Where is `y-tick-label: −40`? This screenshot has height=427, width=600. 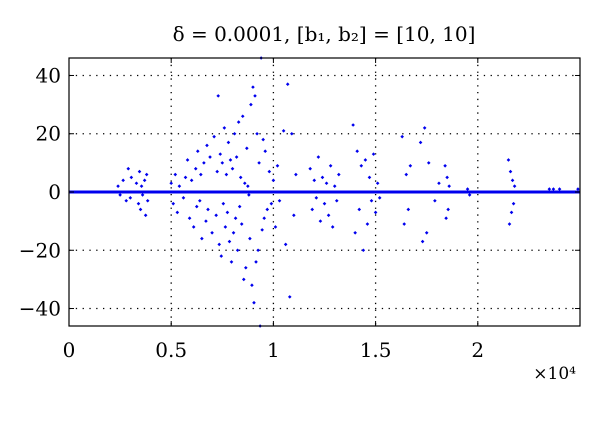
y-tick-label: −40 is located at coordinates (40, 309).